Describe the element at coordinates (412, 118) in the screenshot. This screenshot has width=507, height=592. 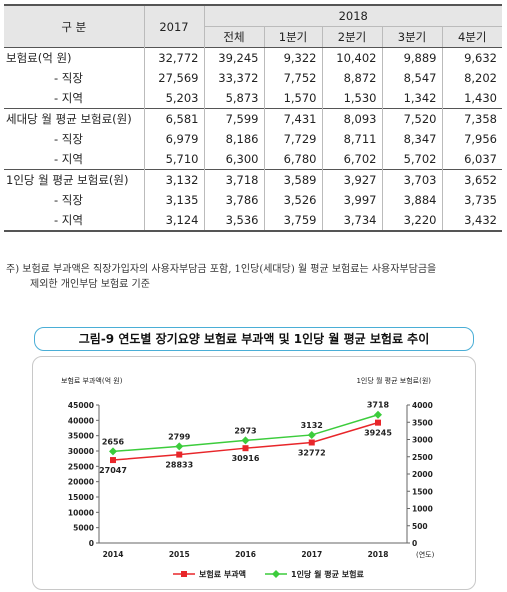
I see `table-cell: 7,520` at that location.